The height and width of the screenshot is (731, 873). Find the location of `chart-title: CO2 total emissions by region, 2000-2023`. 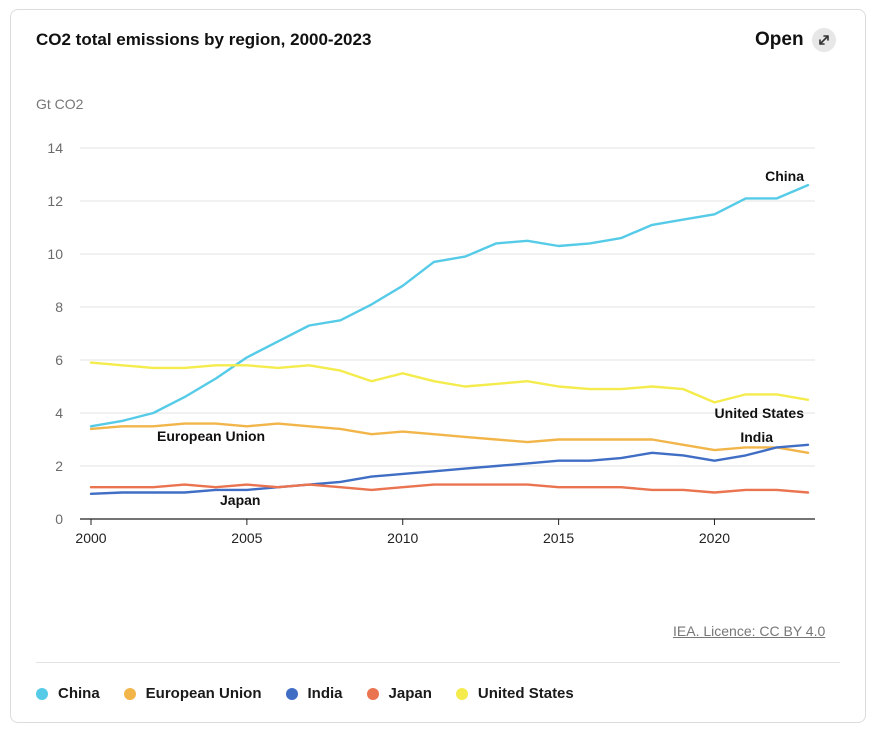

chart-title: CO2 total emissions by region, 2000-2023 is located at coordinates (204, 39).